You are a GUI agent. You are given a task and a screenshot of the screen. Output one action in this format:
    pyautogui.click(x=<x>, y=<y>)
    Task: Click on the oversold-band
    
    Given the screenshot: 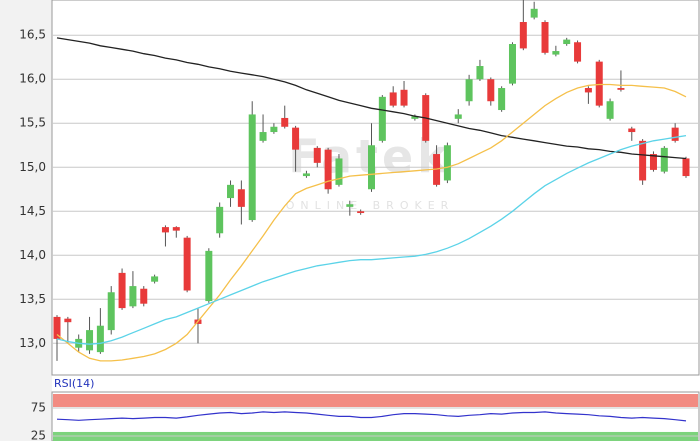 What is the action you would take?
    pyautogui.click(x=375, y=436)
    